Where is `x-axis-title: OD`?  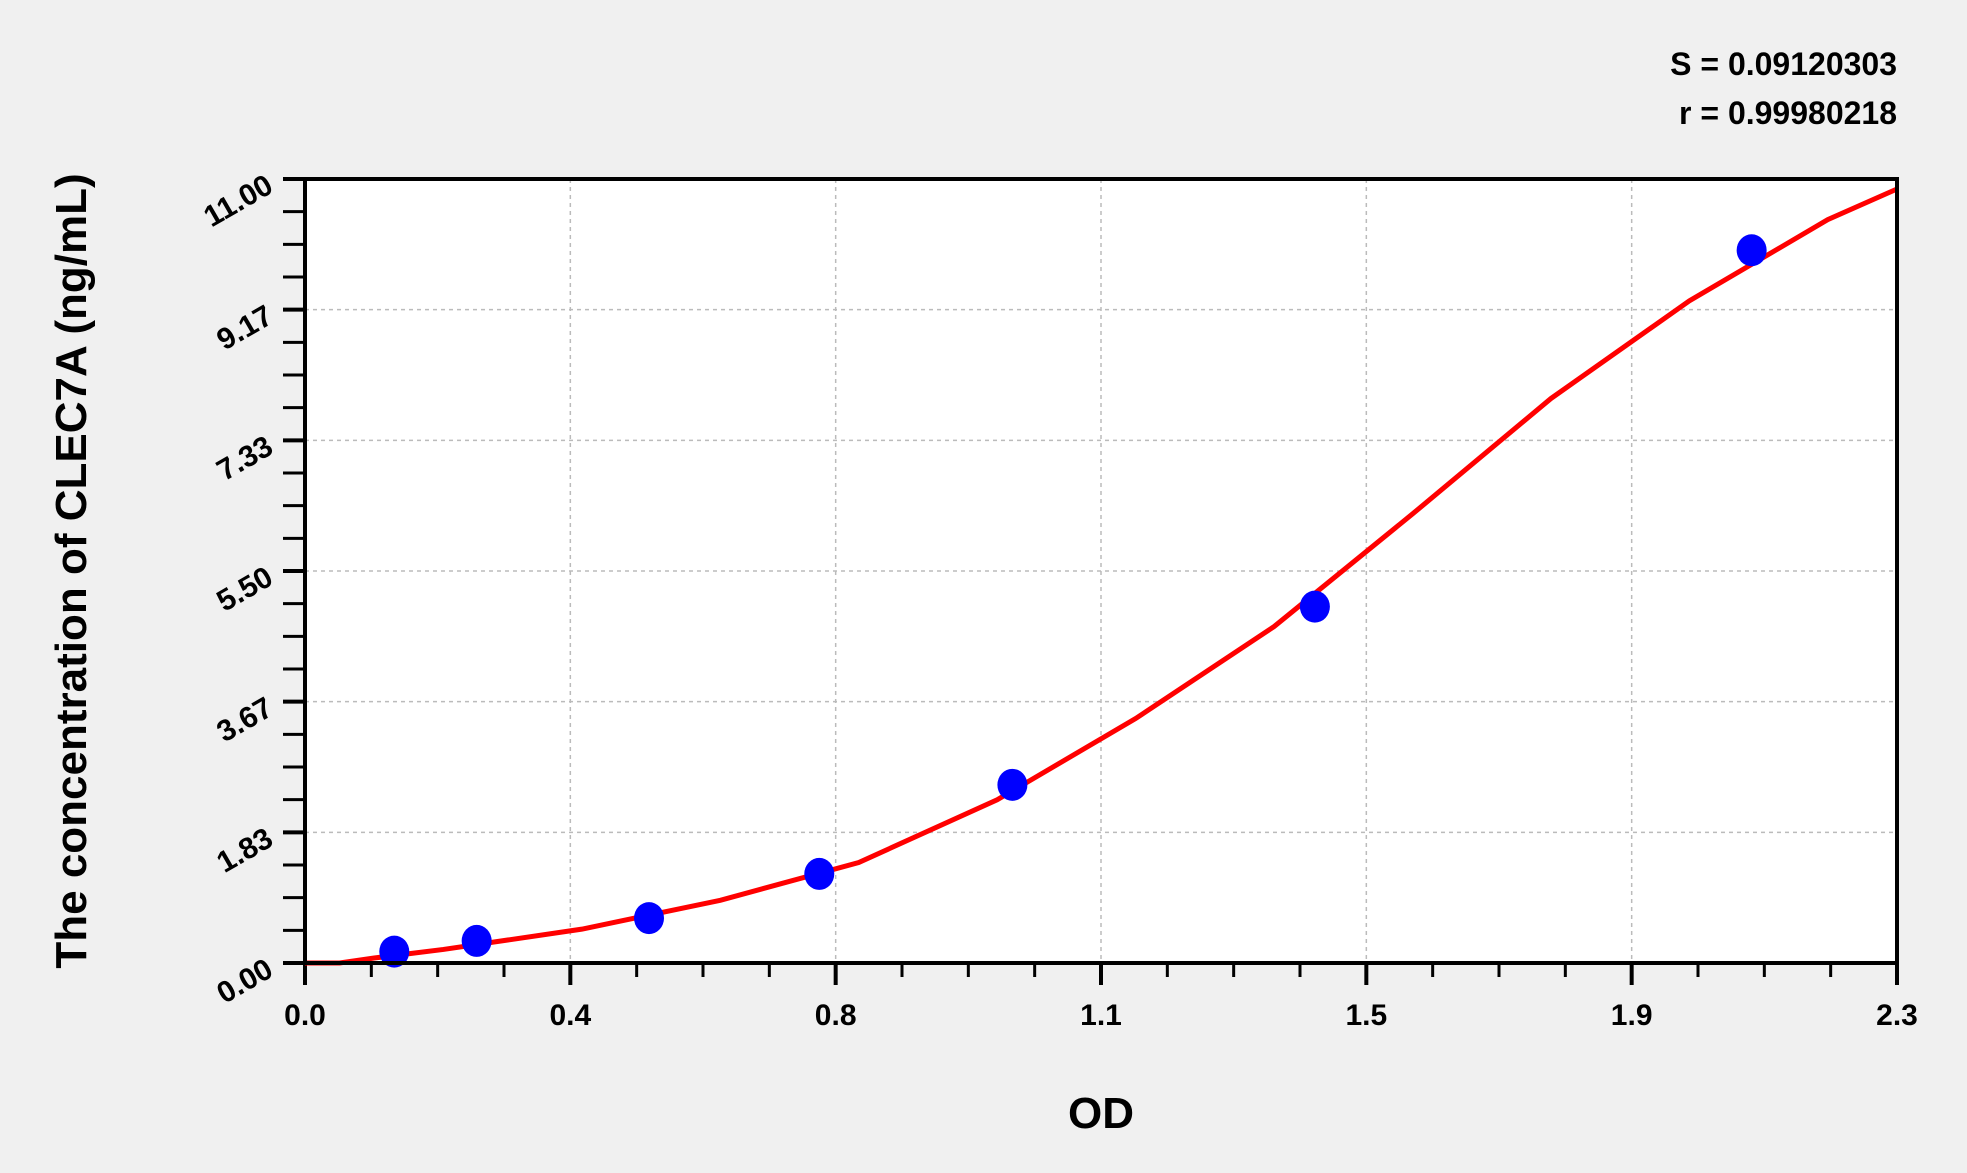
x-axis-title: OD is located at coordinates (1101, 1113).